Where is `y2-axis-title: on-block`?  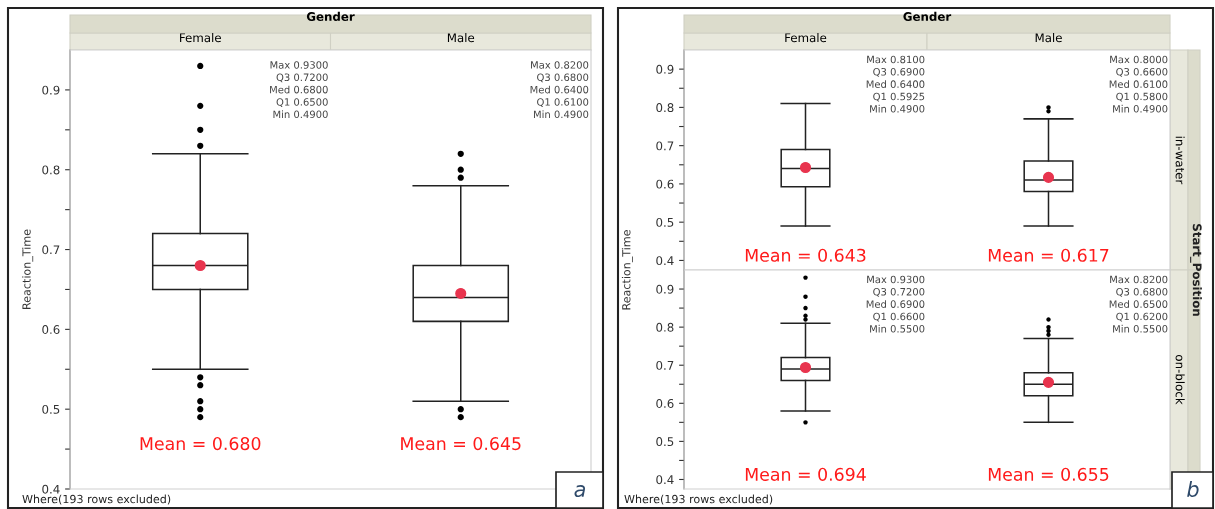
y2-axis-title: on-block is located at coordinates (1180, 380).